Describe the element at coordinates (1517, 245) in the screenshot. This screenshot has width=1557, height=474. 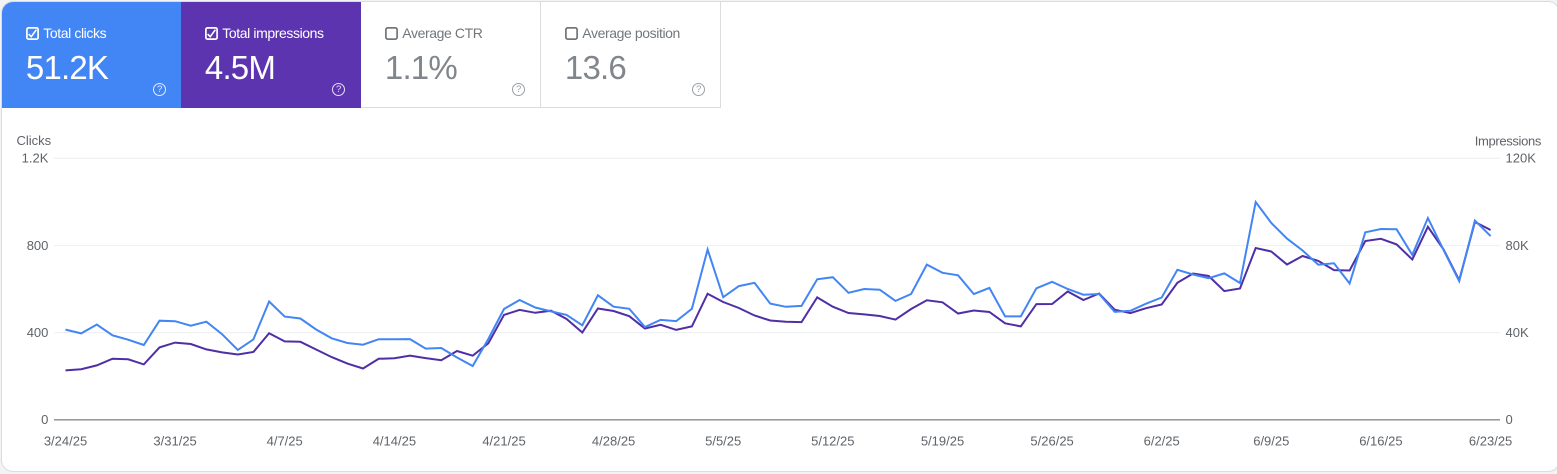
I see `svg-text: 80K` at that location.